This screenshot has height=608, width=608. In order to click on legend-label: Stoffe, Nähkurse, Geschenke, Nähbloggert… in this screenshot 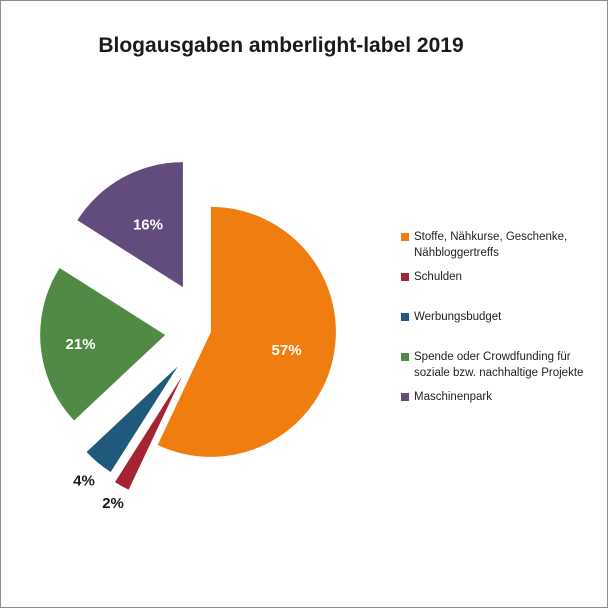, I will do `click(491, 245)`.